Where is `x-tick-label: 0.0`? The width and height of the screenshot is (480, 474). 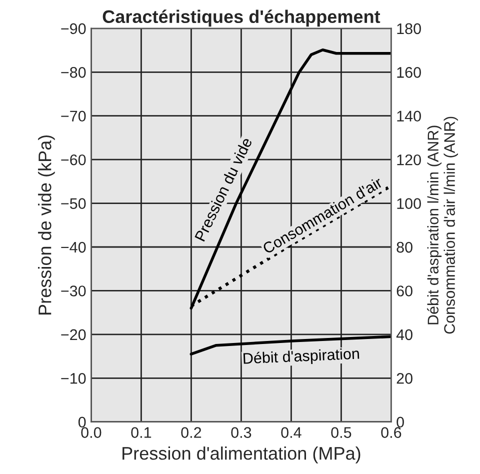
x-tick-label: 0.0 is located at coordinates (91, 432).